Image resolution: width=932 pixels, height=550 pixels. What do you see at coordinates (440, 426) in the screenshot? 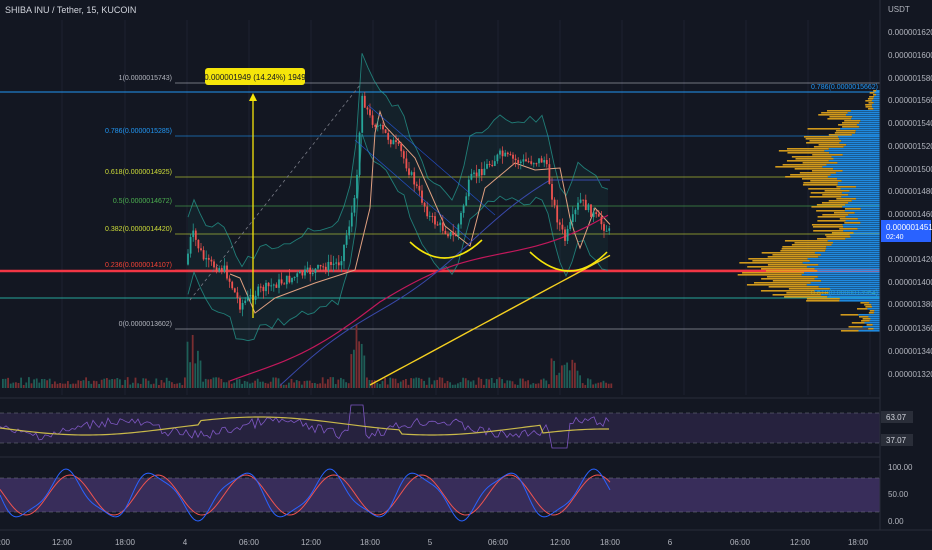
I see `rsi-panel` at bounding box center [440, 426].